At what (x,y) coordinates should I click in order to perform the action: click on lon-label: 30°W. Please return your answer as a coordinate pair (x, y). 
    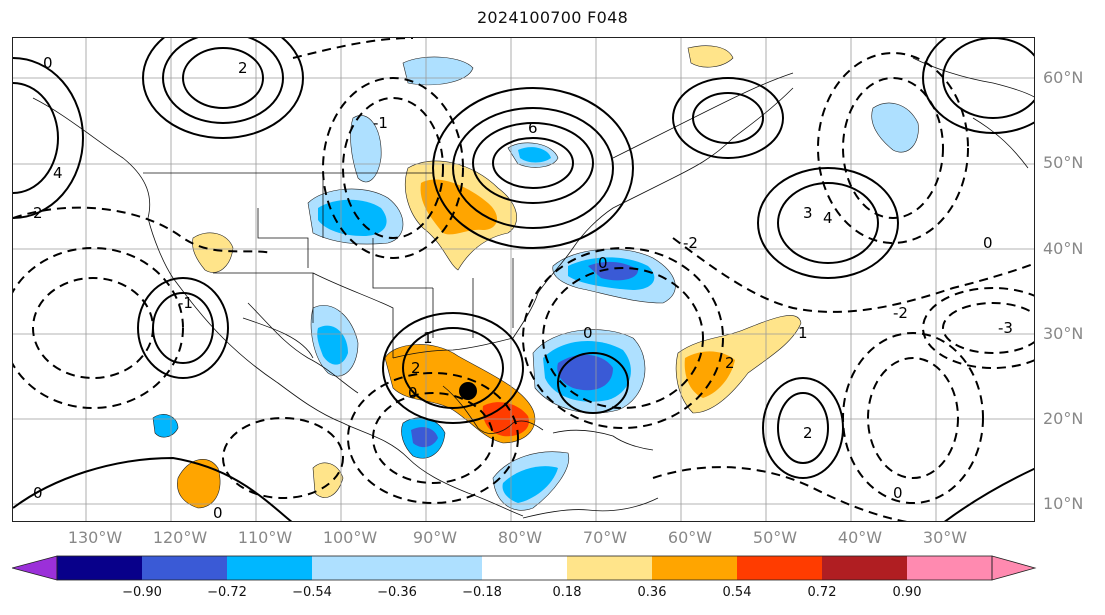
    Looking at the image, I should click on (945, 537).